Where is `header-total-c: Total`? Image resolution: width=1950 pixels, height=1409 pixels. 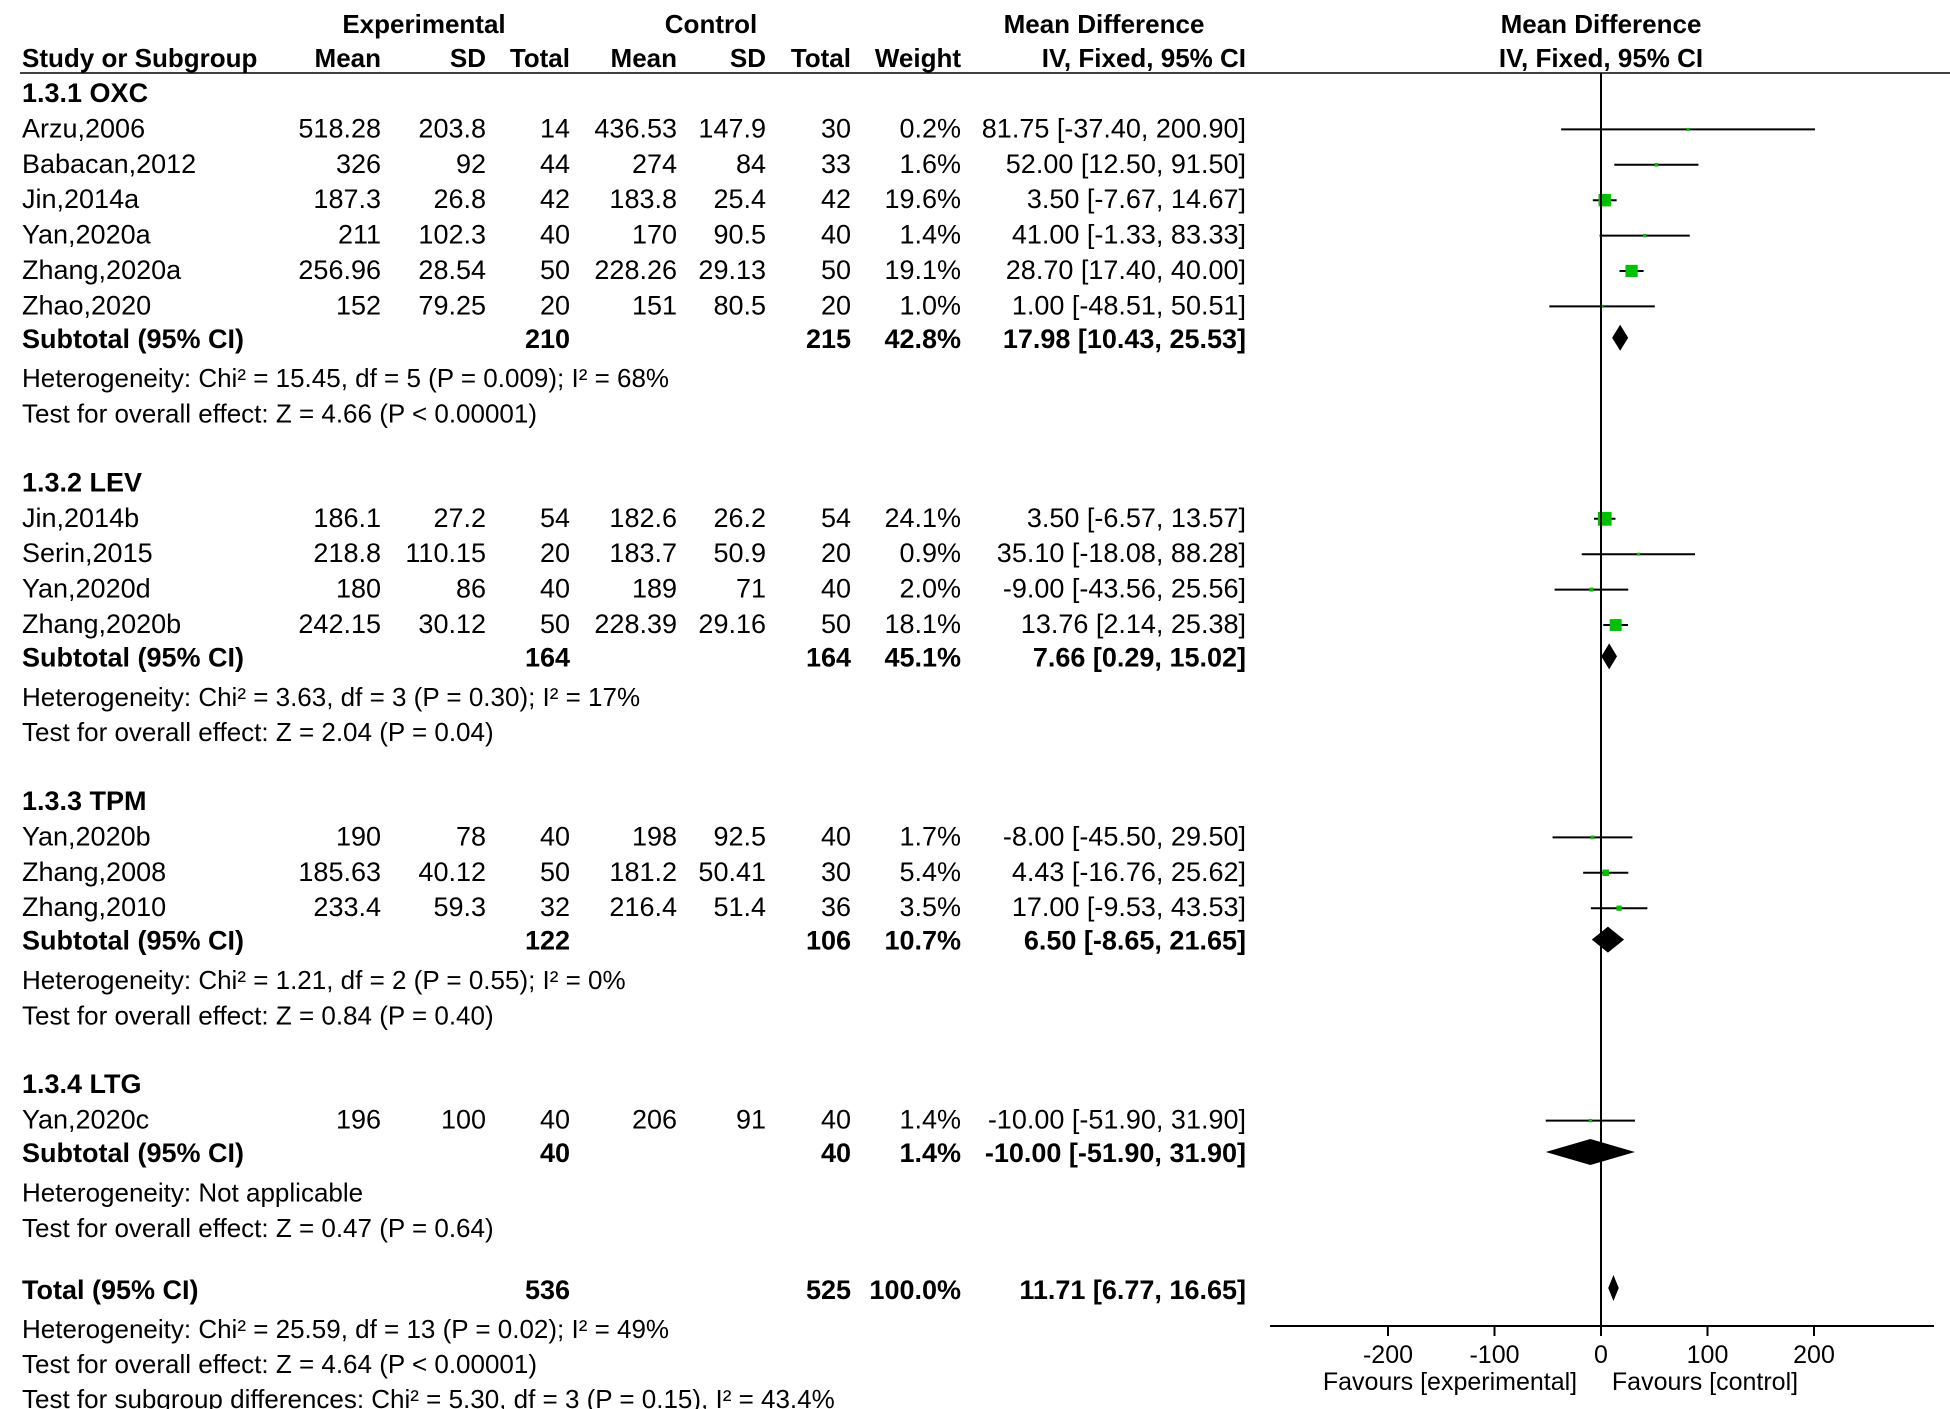
header-total-c: Total is located at coordinates (821, 58).